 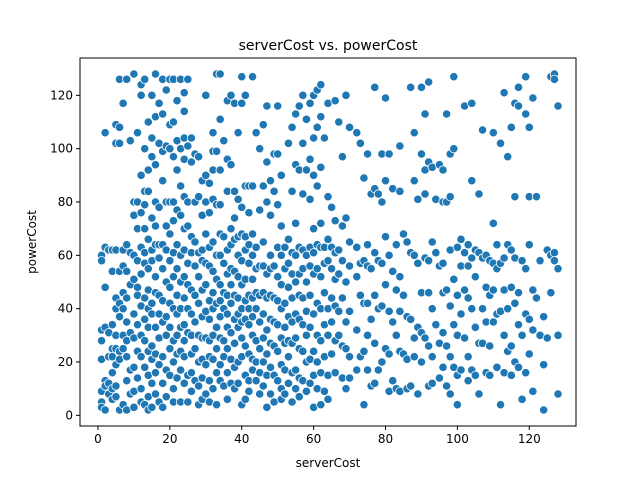 What do you see at coordinates (65, 255) in the screenshot?
I see `y-tick-label-3: 60` at bounding box center [65, 255].